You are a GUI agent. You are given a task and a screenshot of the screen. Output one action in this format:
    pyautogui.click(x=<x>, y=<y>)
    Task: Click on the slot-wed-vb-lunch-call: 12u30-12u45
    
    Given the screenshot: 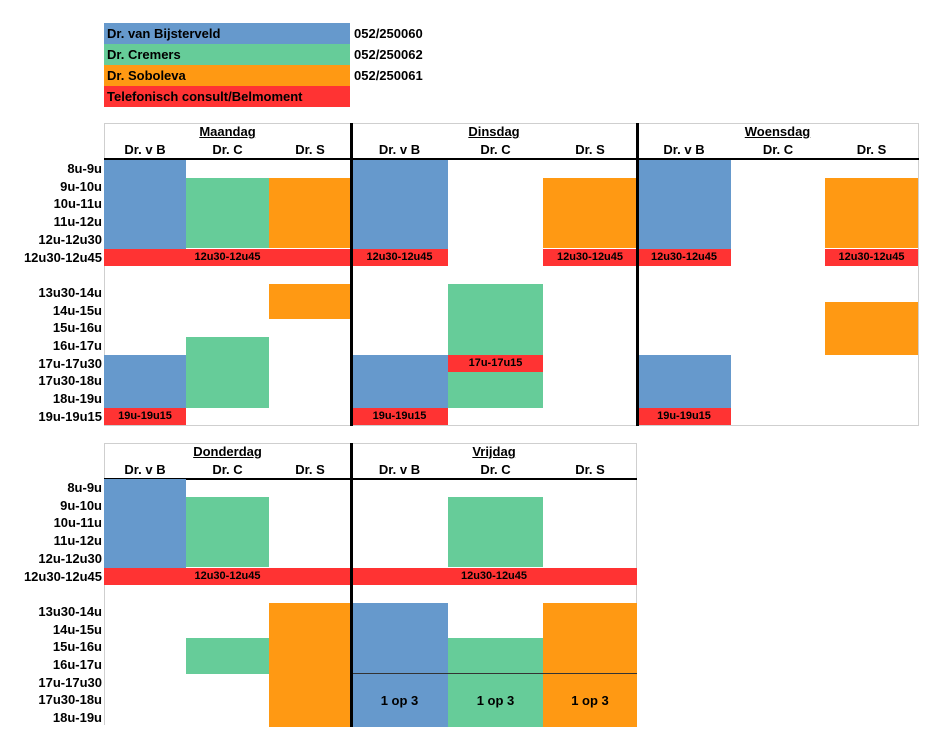 What is the action you would take?
    pyautogui.click(x=684, y=257)
    